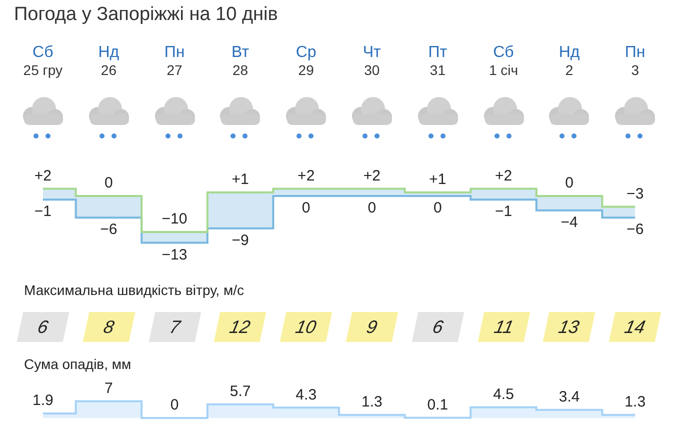  What do you see at coordinates (134, 290) in the screenshot?
I see `text: Максимальна швидкість вітру, м/с` at bounding box center [134, 290].